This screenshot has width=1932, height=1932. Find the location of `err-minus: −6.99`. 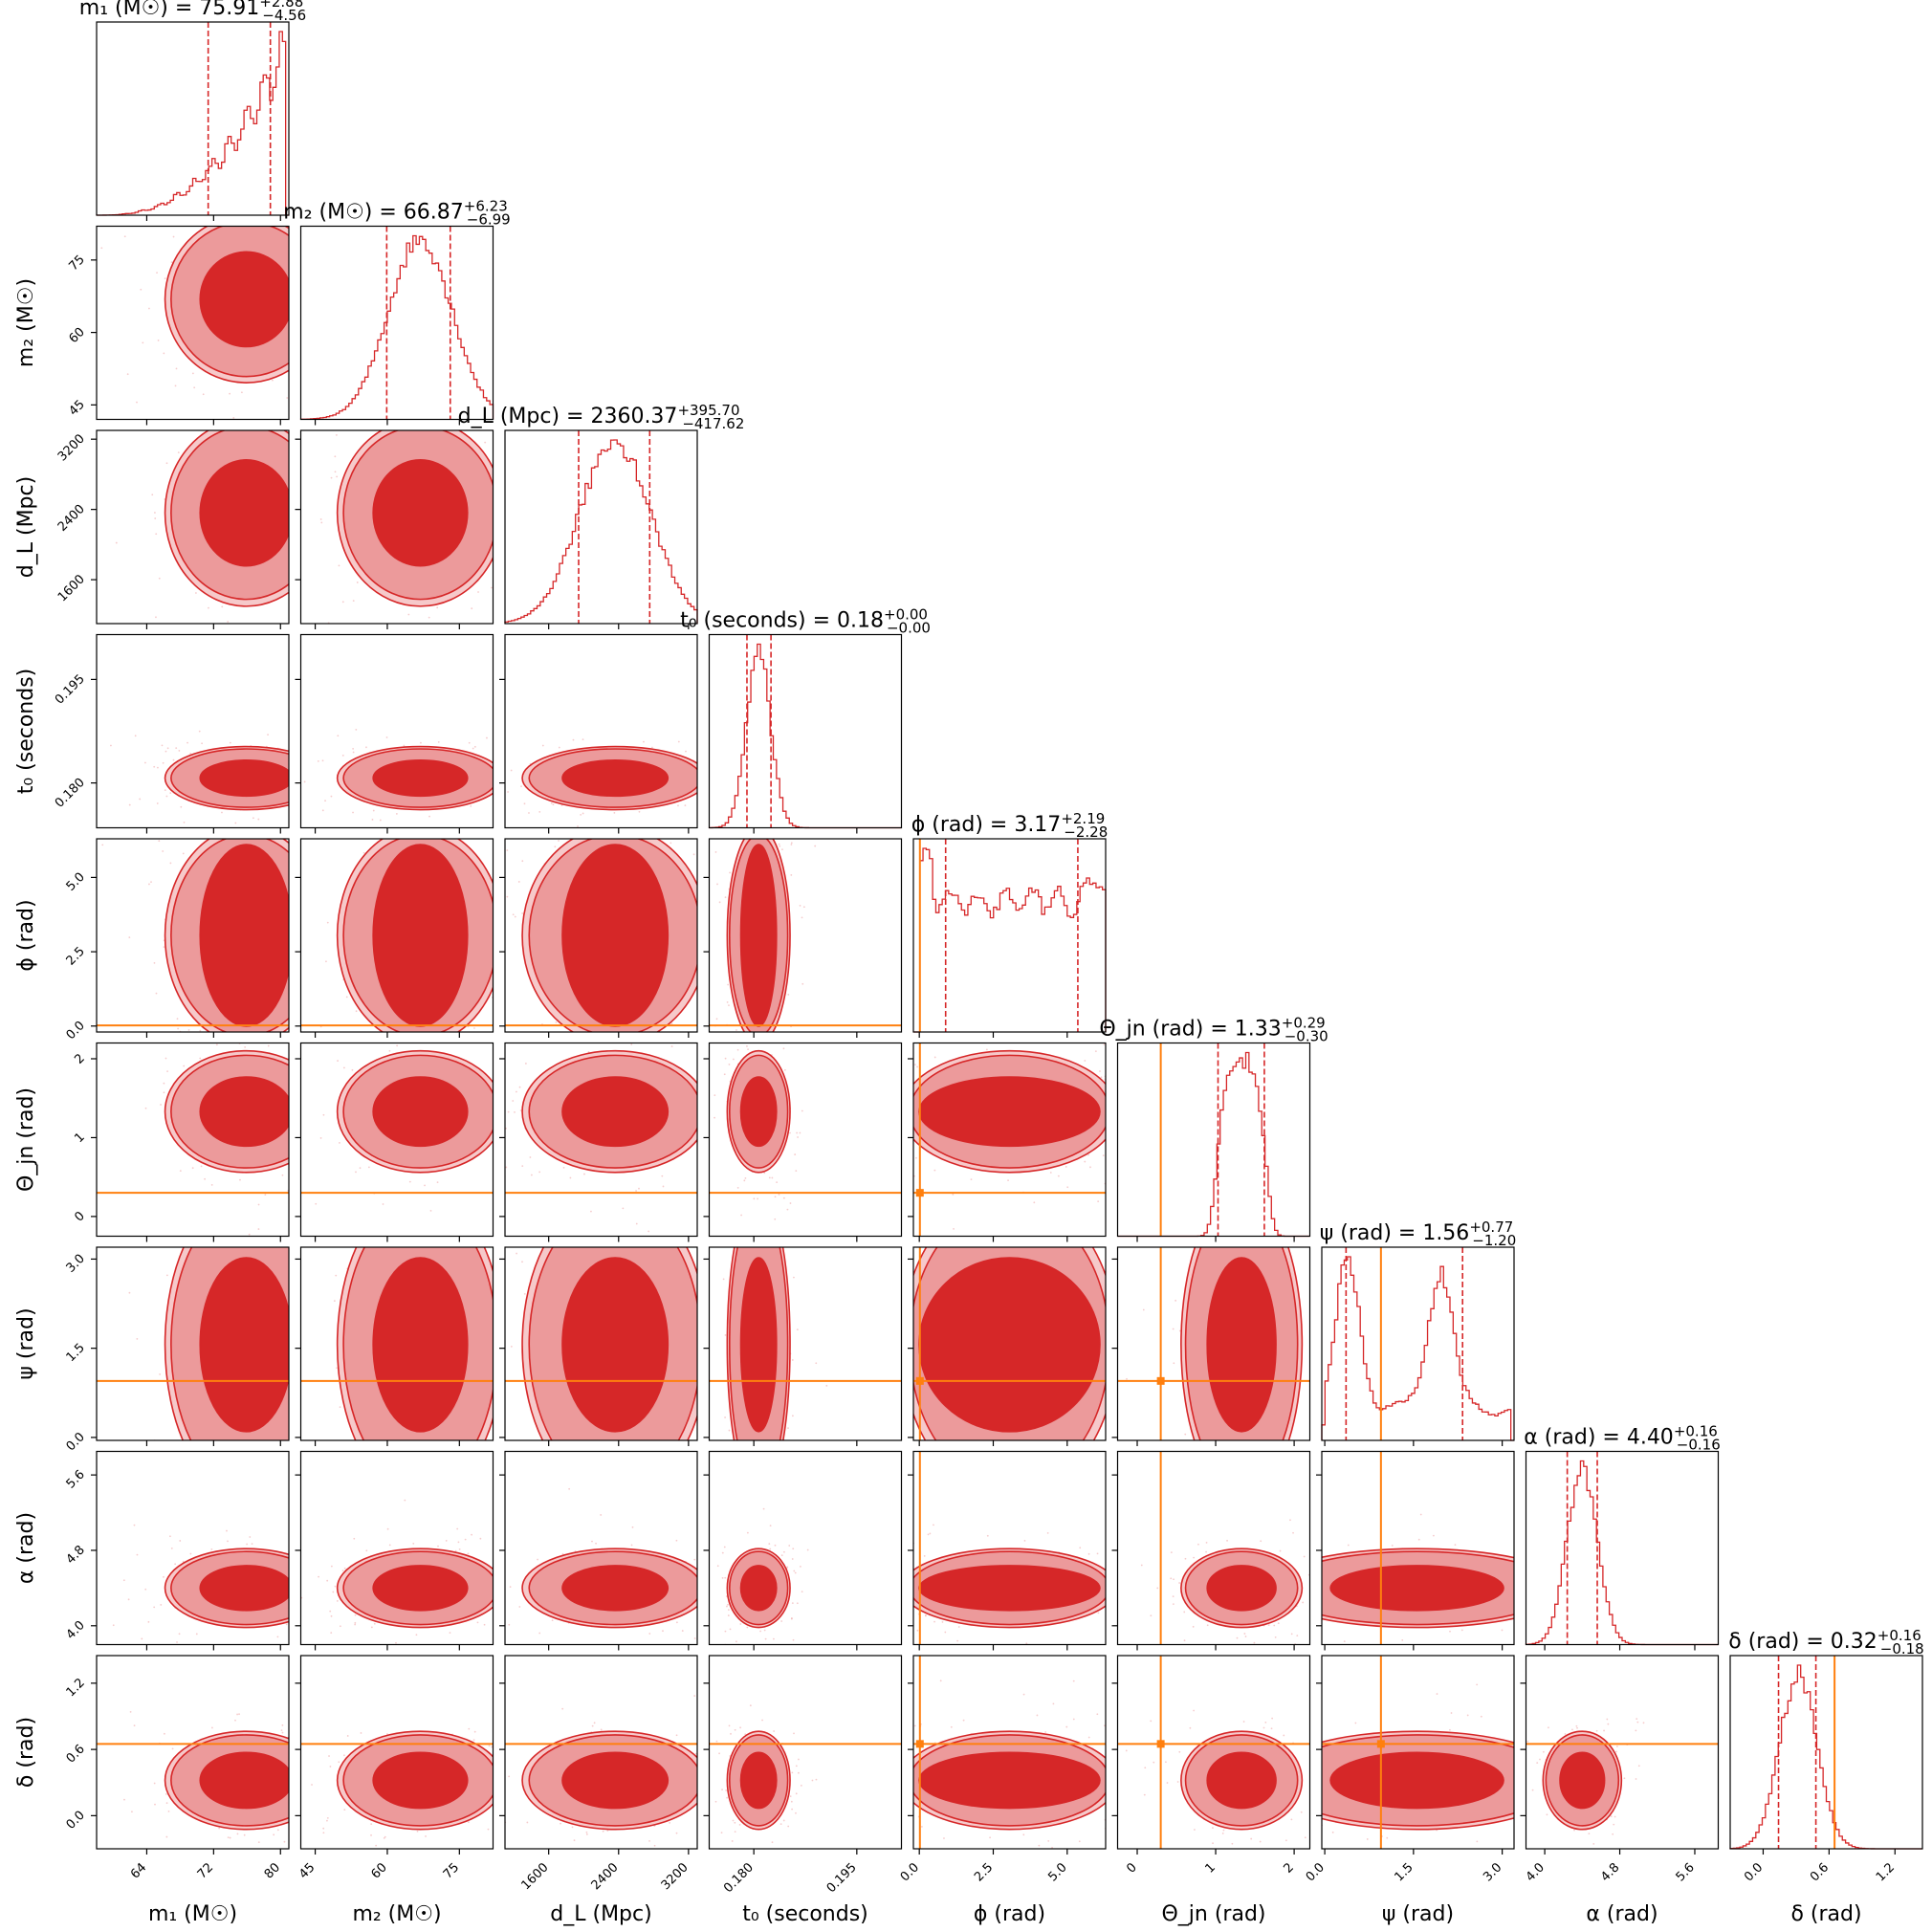

err-minus: −6.99 is located at coordinates (489, 220).